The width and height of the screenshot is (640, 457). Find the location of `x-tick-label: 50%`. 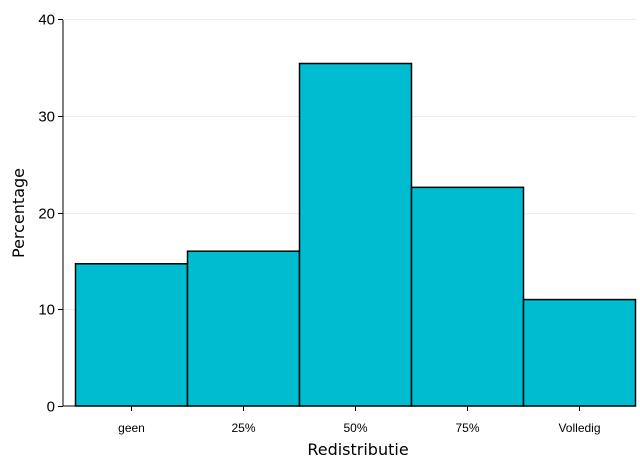

x-tick-label: 50% is located at coordinates (355, 428).